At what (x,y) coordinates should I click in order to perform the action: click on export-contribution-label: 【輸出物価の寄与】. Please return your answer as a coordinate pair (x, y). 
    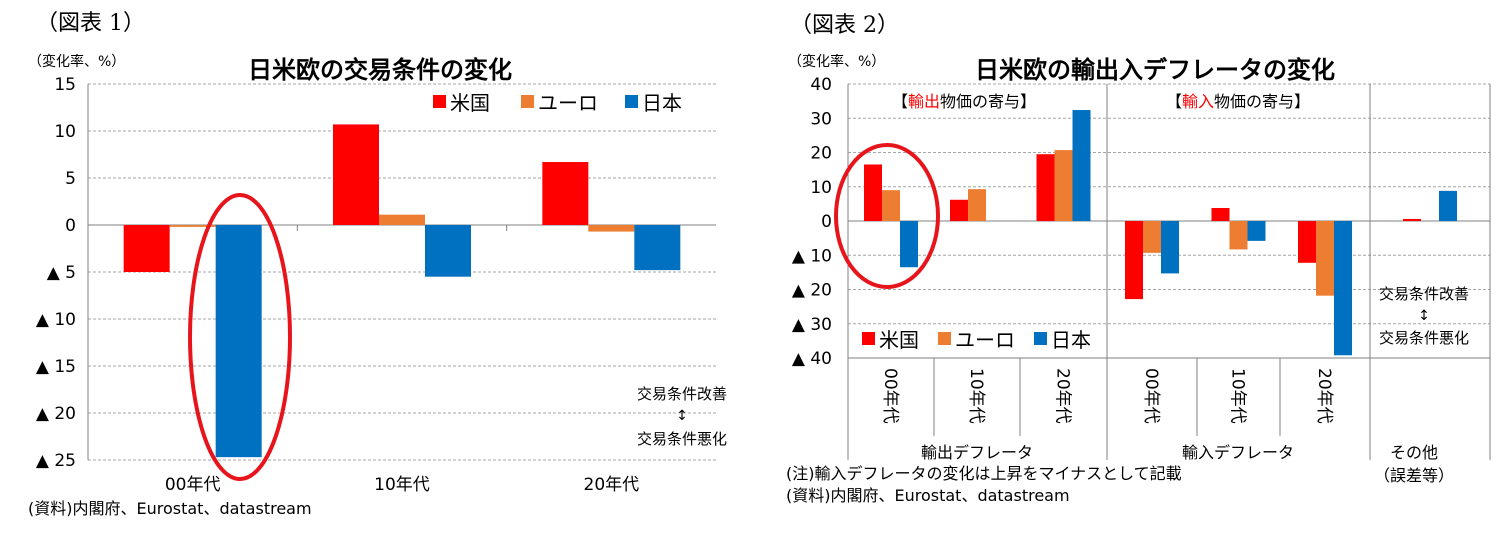
    Looking at the image, I should click on (964, 101).